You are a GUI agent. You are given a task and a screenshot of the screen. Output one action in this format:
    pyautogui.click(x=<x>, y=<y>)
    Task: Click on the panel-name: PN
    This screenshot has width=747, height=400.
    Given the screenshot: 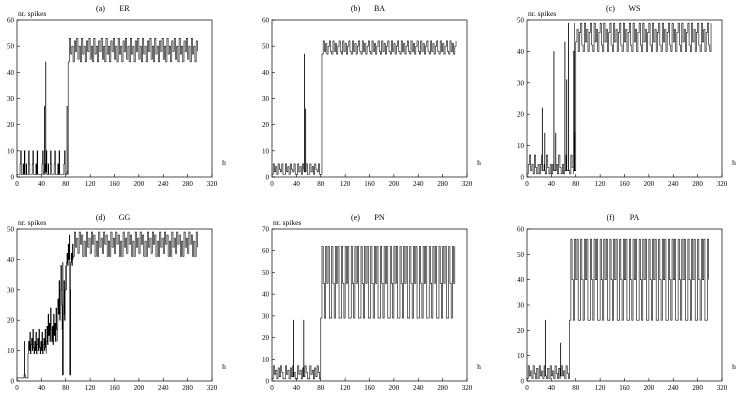 What is the action you would take?
    pyautogui.click(x=379, y=217)
    